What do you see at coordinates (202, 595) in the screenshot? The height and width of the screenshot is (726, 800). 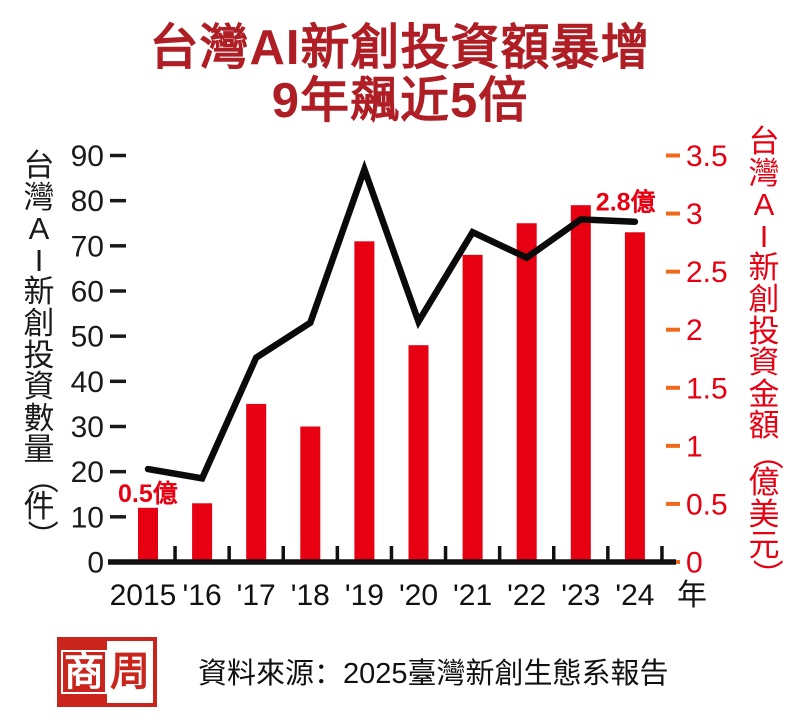 I see `x-tick-label: '16` at bounding box center [202, 595].